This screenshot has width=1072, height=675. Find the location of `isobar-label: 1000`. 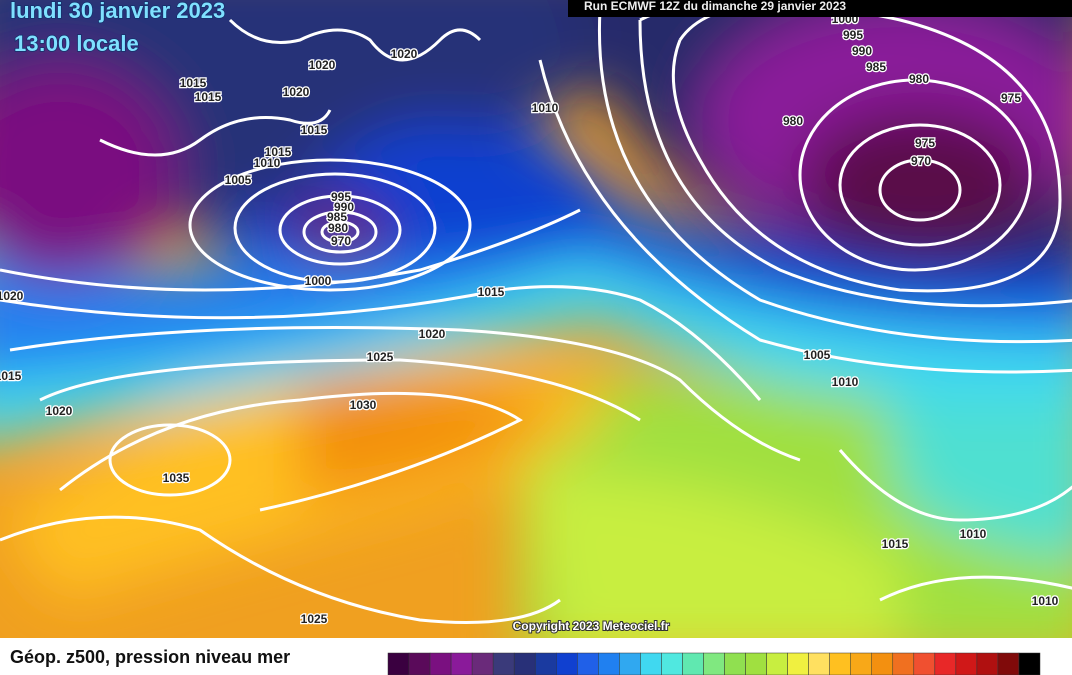

isobar-label: 1000 is located at coordinates (318, 281).